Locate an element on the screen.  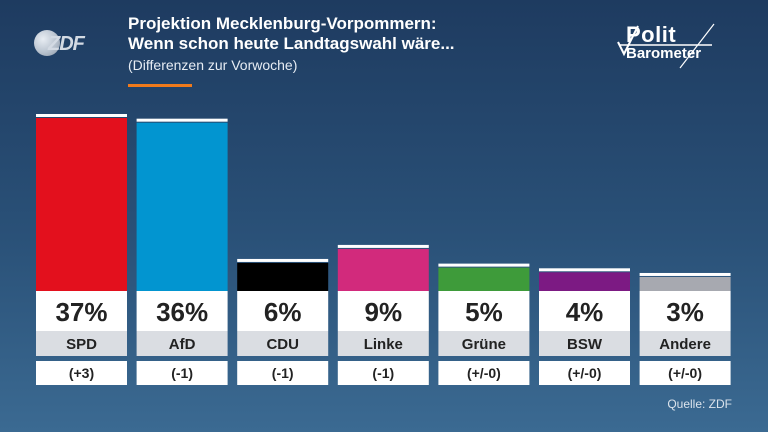
value-box-cdu is located at coordinates (283, 311).